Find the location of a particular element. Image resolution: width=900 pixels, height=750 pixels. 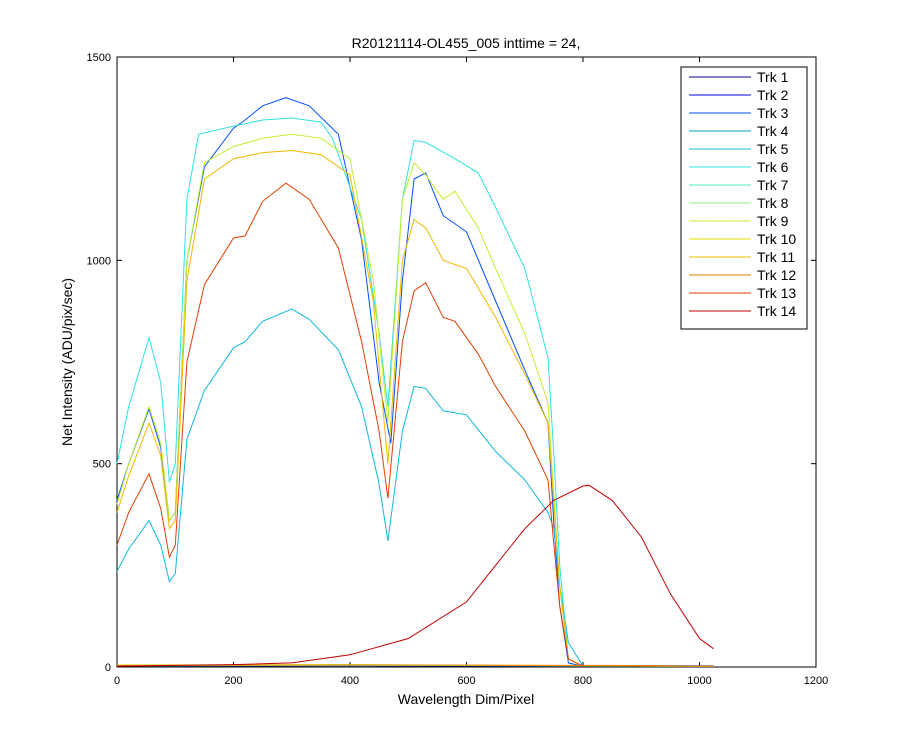

y-tick-label: 1500 is located at coordinates (99, 58).